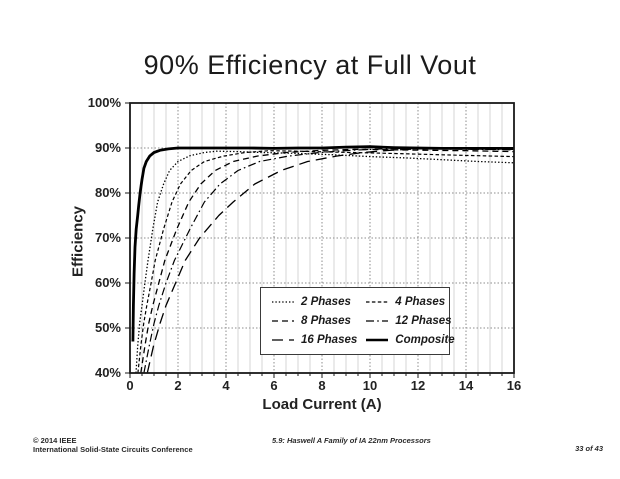 Image resolution: width=620 pixels, height=479 pixels. Describe the element at coordinates (329, 339) in the screenshot. I see `legend-label: 16 Phases` at that location.